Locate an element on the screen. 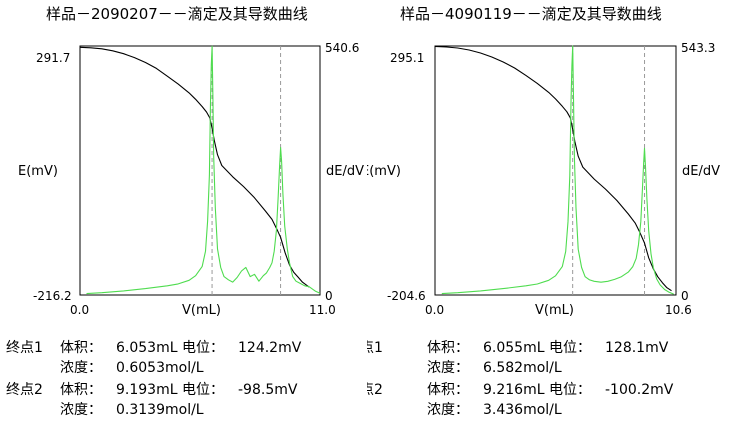 The height and width of the screenshot is (421, 734). endpoint-1-conc: 浓度： 0.6053mol/L is located at coordinates (132, 368).